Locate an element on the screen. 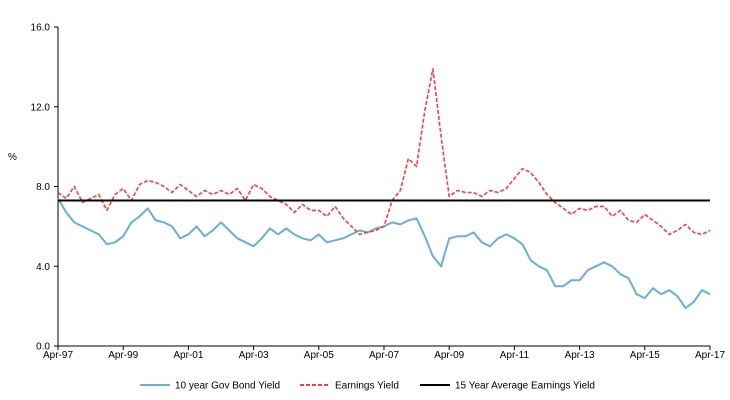 Image resolution: width=730 pixels, height=400 pixels. x-tick-label: Apr-07 is located at coordinates (384, 355).